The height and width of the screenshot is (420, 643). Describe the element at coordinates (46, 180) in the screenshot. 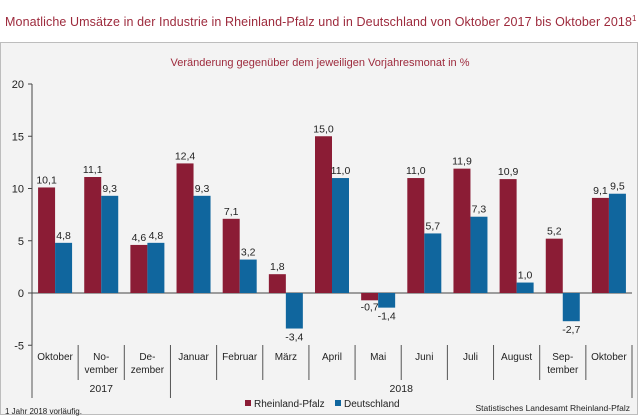

I see `data-label: 10,1` at that location.